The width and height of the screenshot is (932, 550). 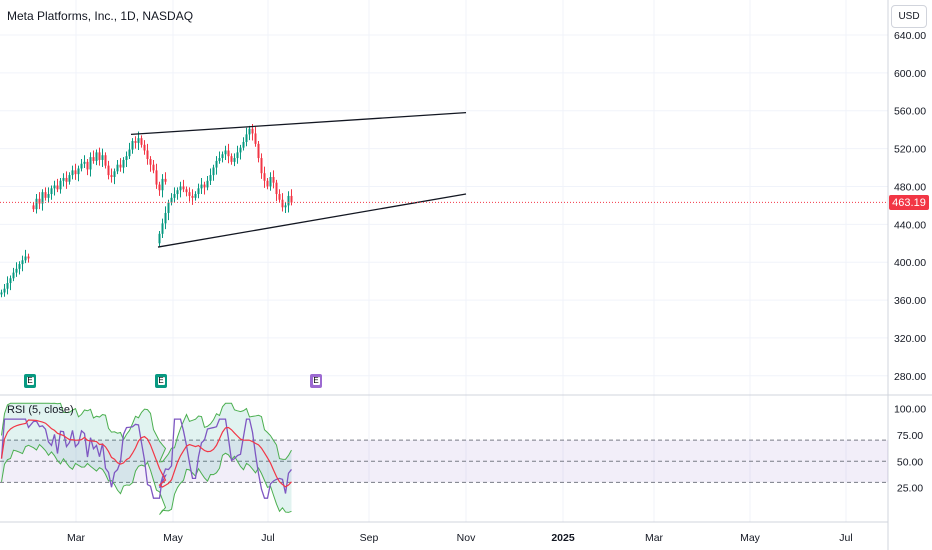 I want to click on rsi-envelope-lower, so click(x=146, y=479).